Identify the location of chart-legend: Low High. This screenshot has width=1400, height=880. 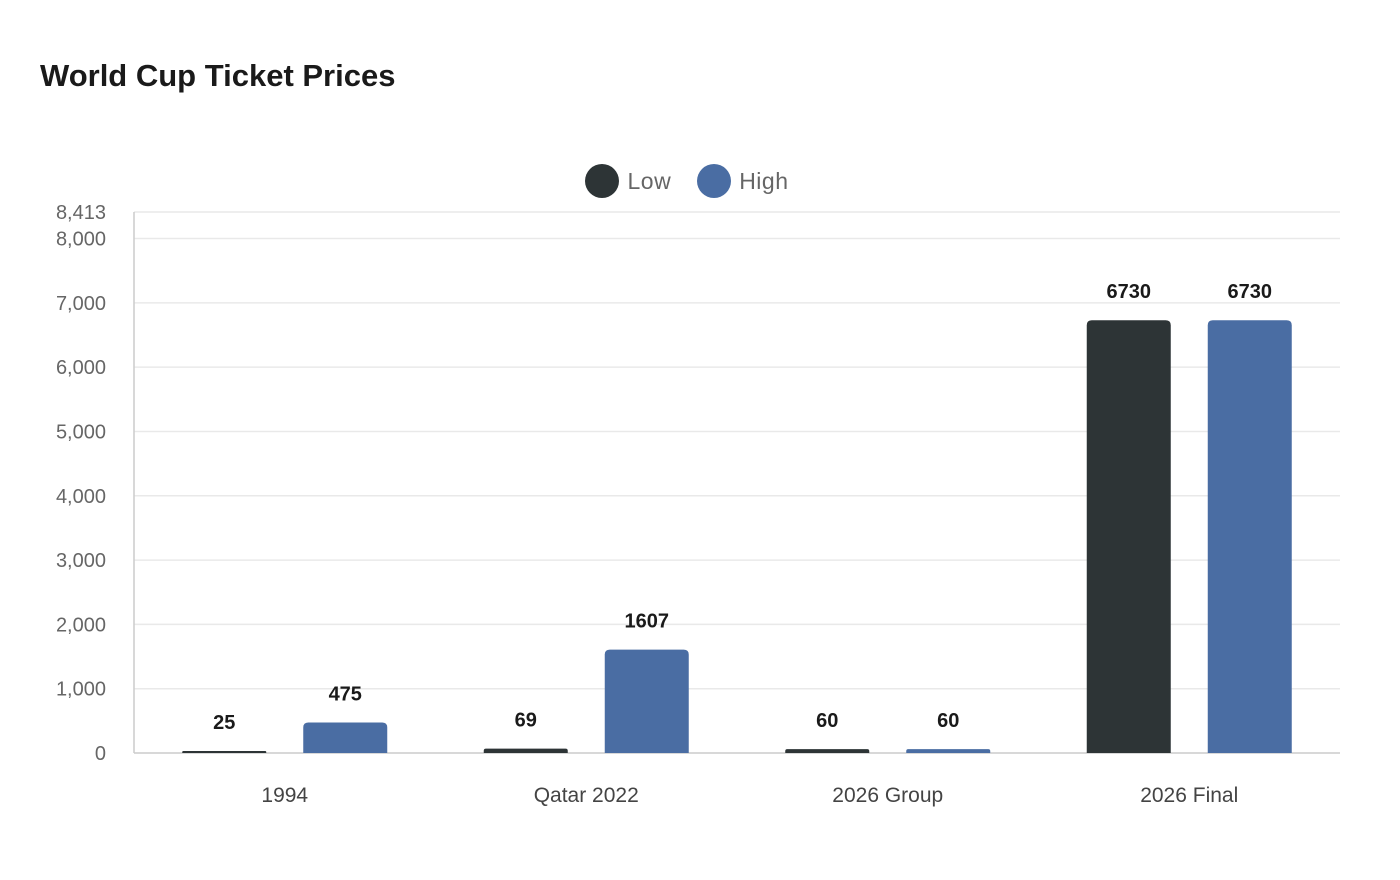
(687, 181).